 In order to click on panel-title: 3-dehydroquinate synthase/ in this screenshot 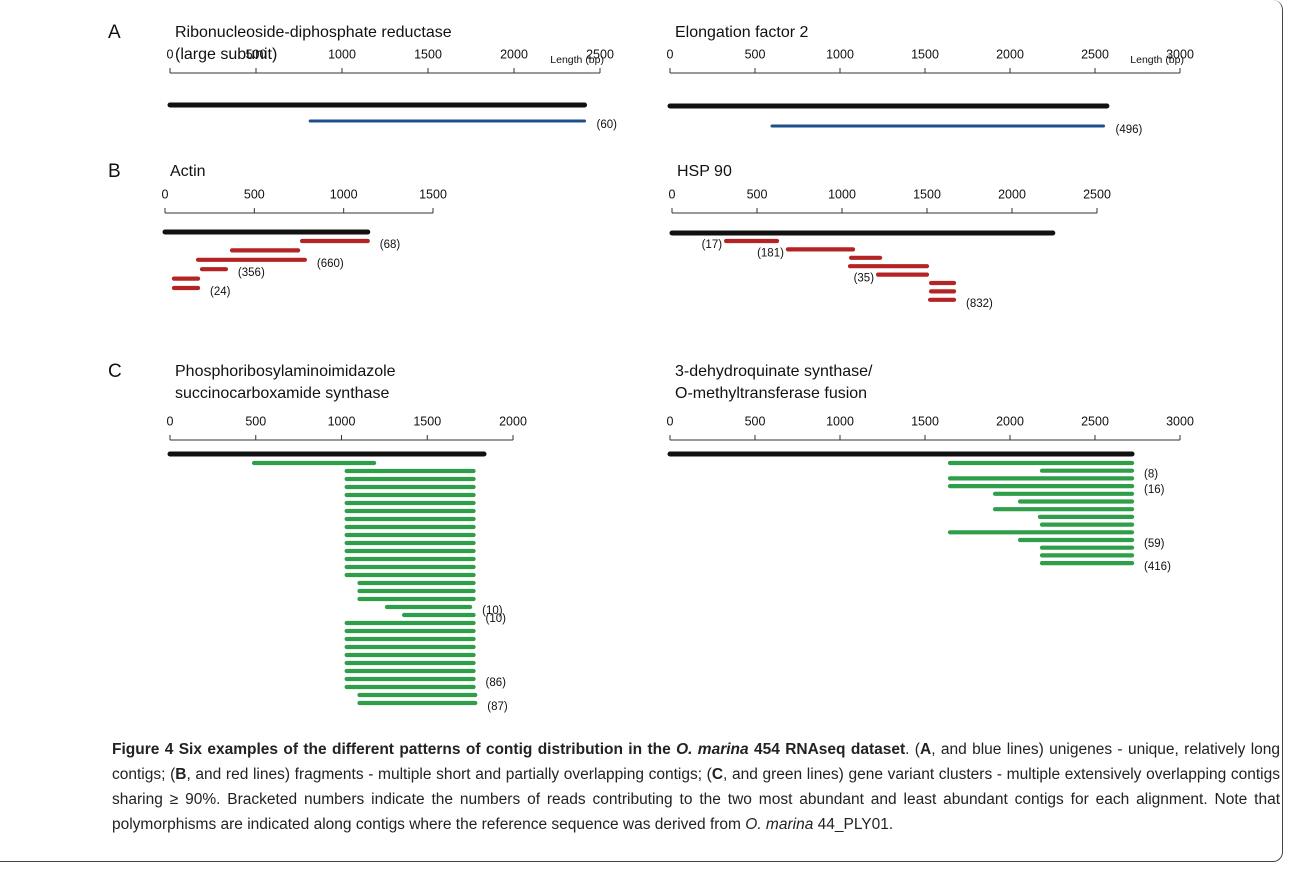, I will do `click(774, 371)`.